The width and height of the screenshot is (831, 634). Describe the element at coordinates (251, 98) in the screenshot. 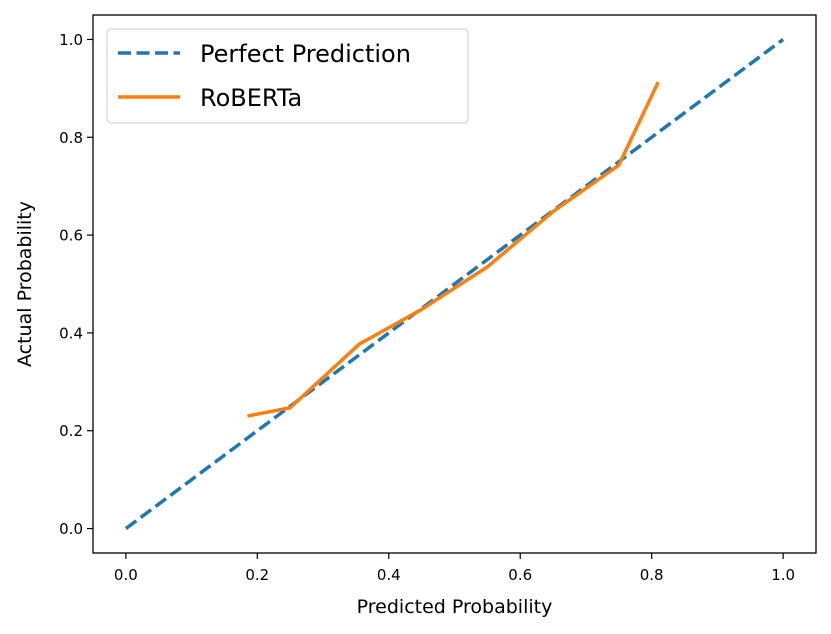

I see `legend-label-roberta: RoBERTa` at that location.